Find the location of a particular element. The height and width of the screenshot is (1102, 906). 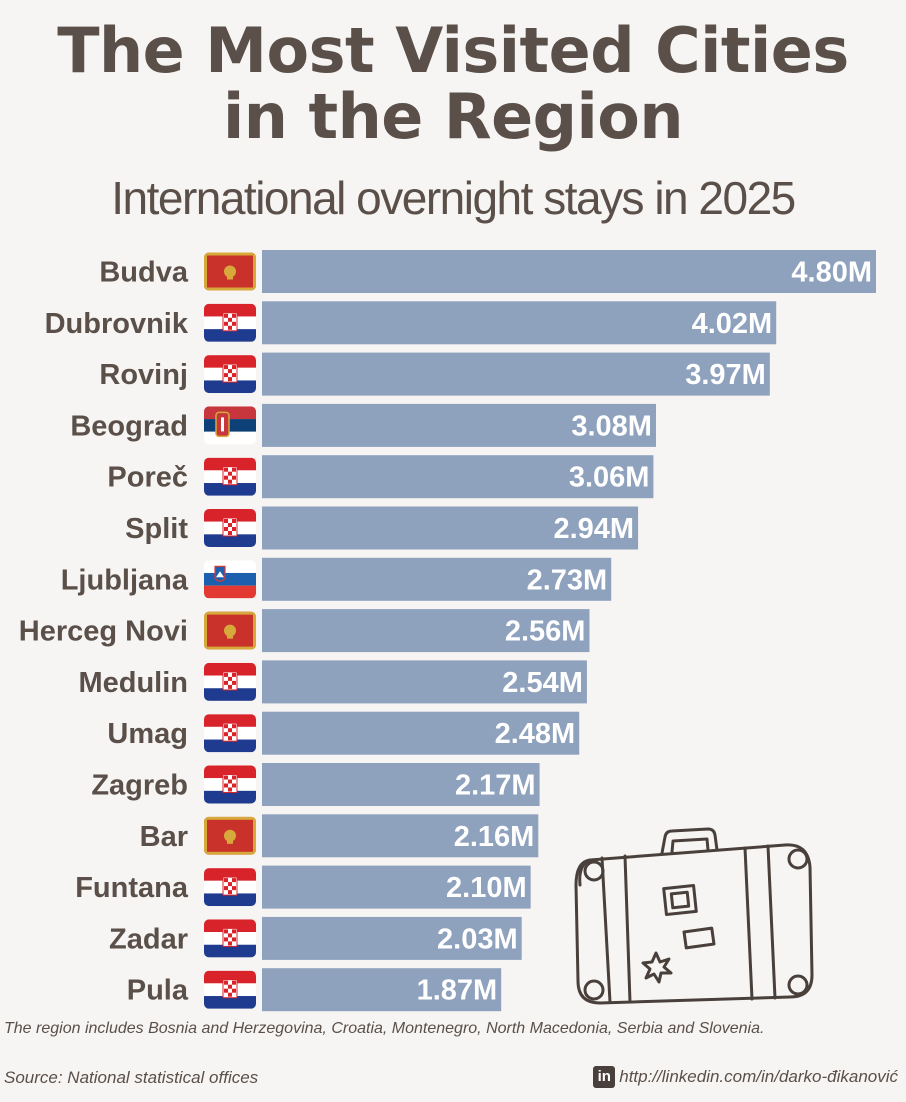

chart-subtitle: International overnight stays in 2025 is located at coordinates (453, 198).